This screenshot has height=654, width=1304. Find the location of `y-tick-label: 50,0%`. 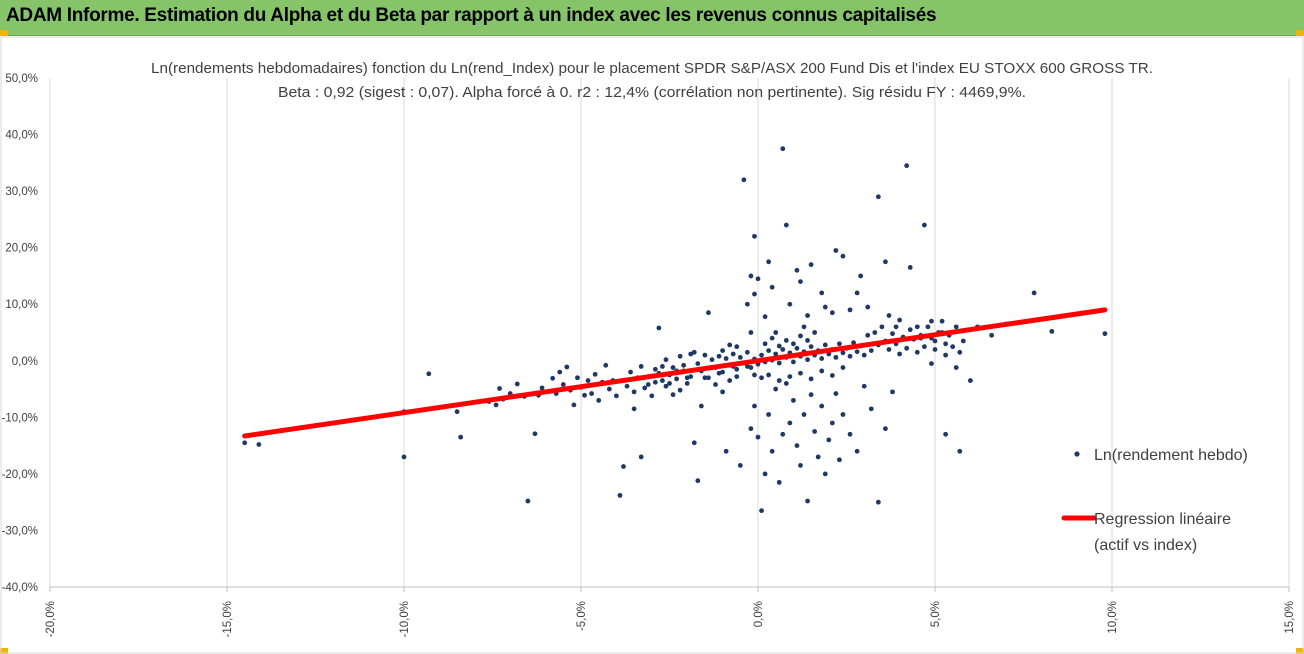

y-tick-label: 50,0% is located at coordinates (21, 79).